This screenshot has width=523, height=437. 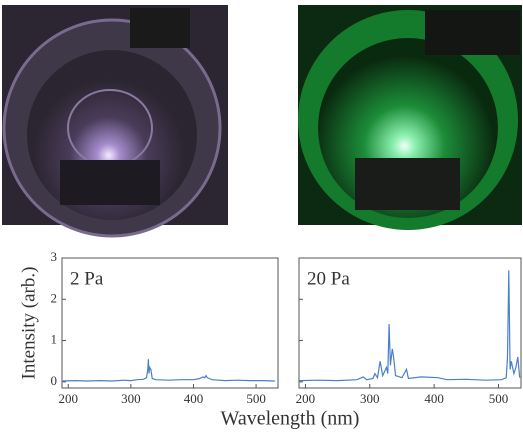 What do you see at coordinates (290, 419) in the screenshot?
I see `x-axis-label: Wavelength (nm)` at bounding box center [290, 419].